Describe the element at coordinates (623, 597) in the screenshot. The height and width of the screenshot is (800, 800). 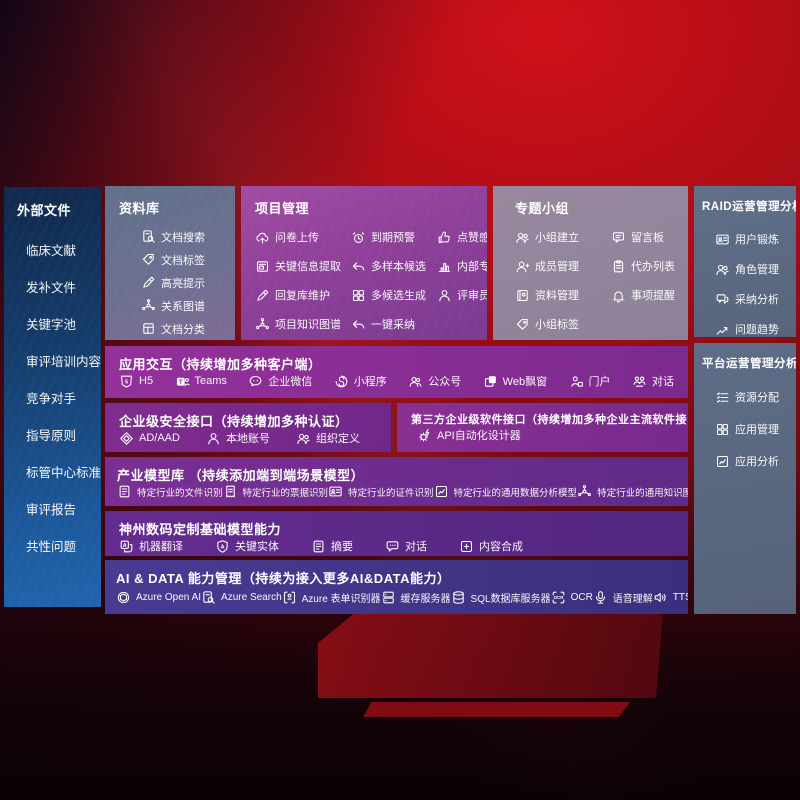
I see `feature-mic: 语音理解` at that location.